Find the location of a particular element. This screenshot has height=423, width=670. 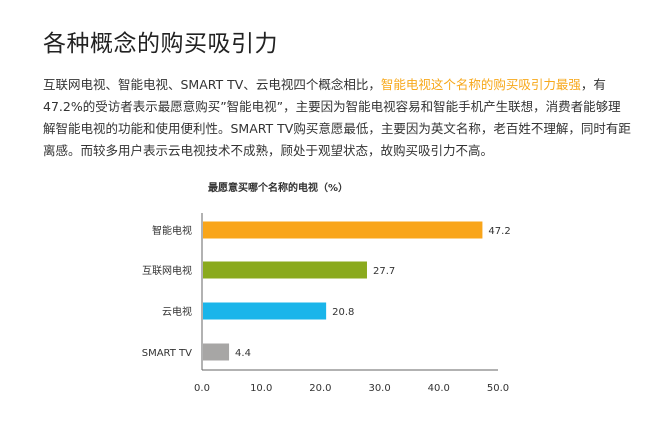

x-tick-label: 40.0 is located at coordinates (439, 388).